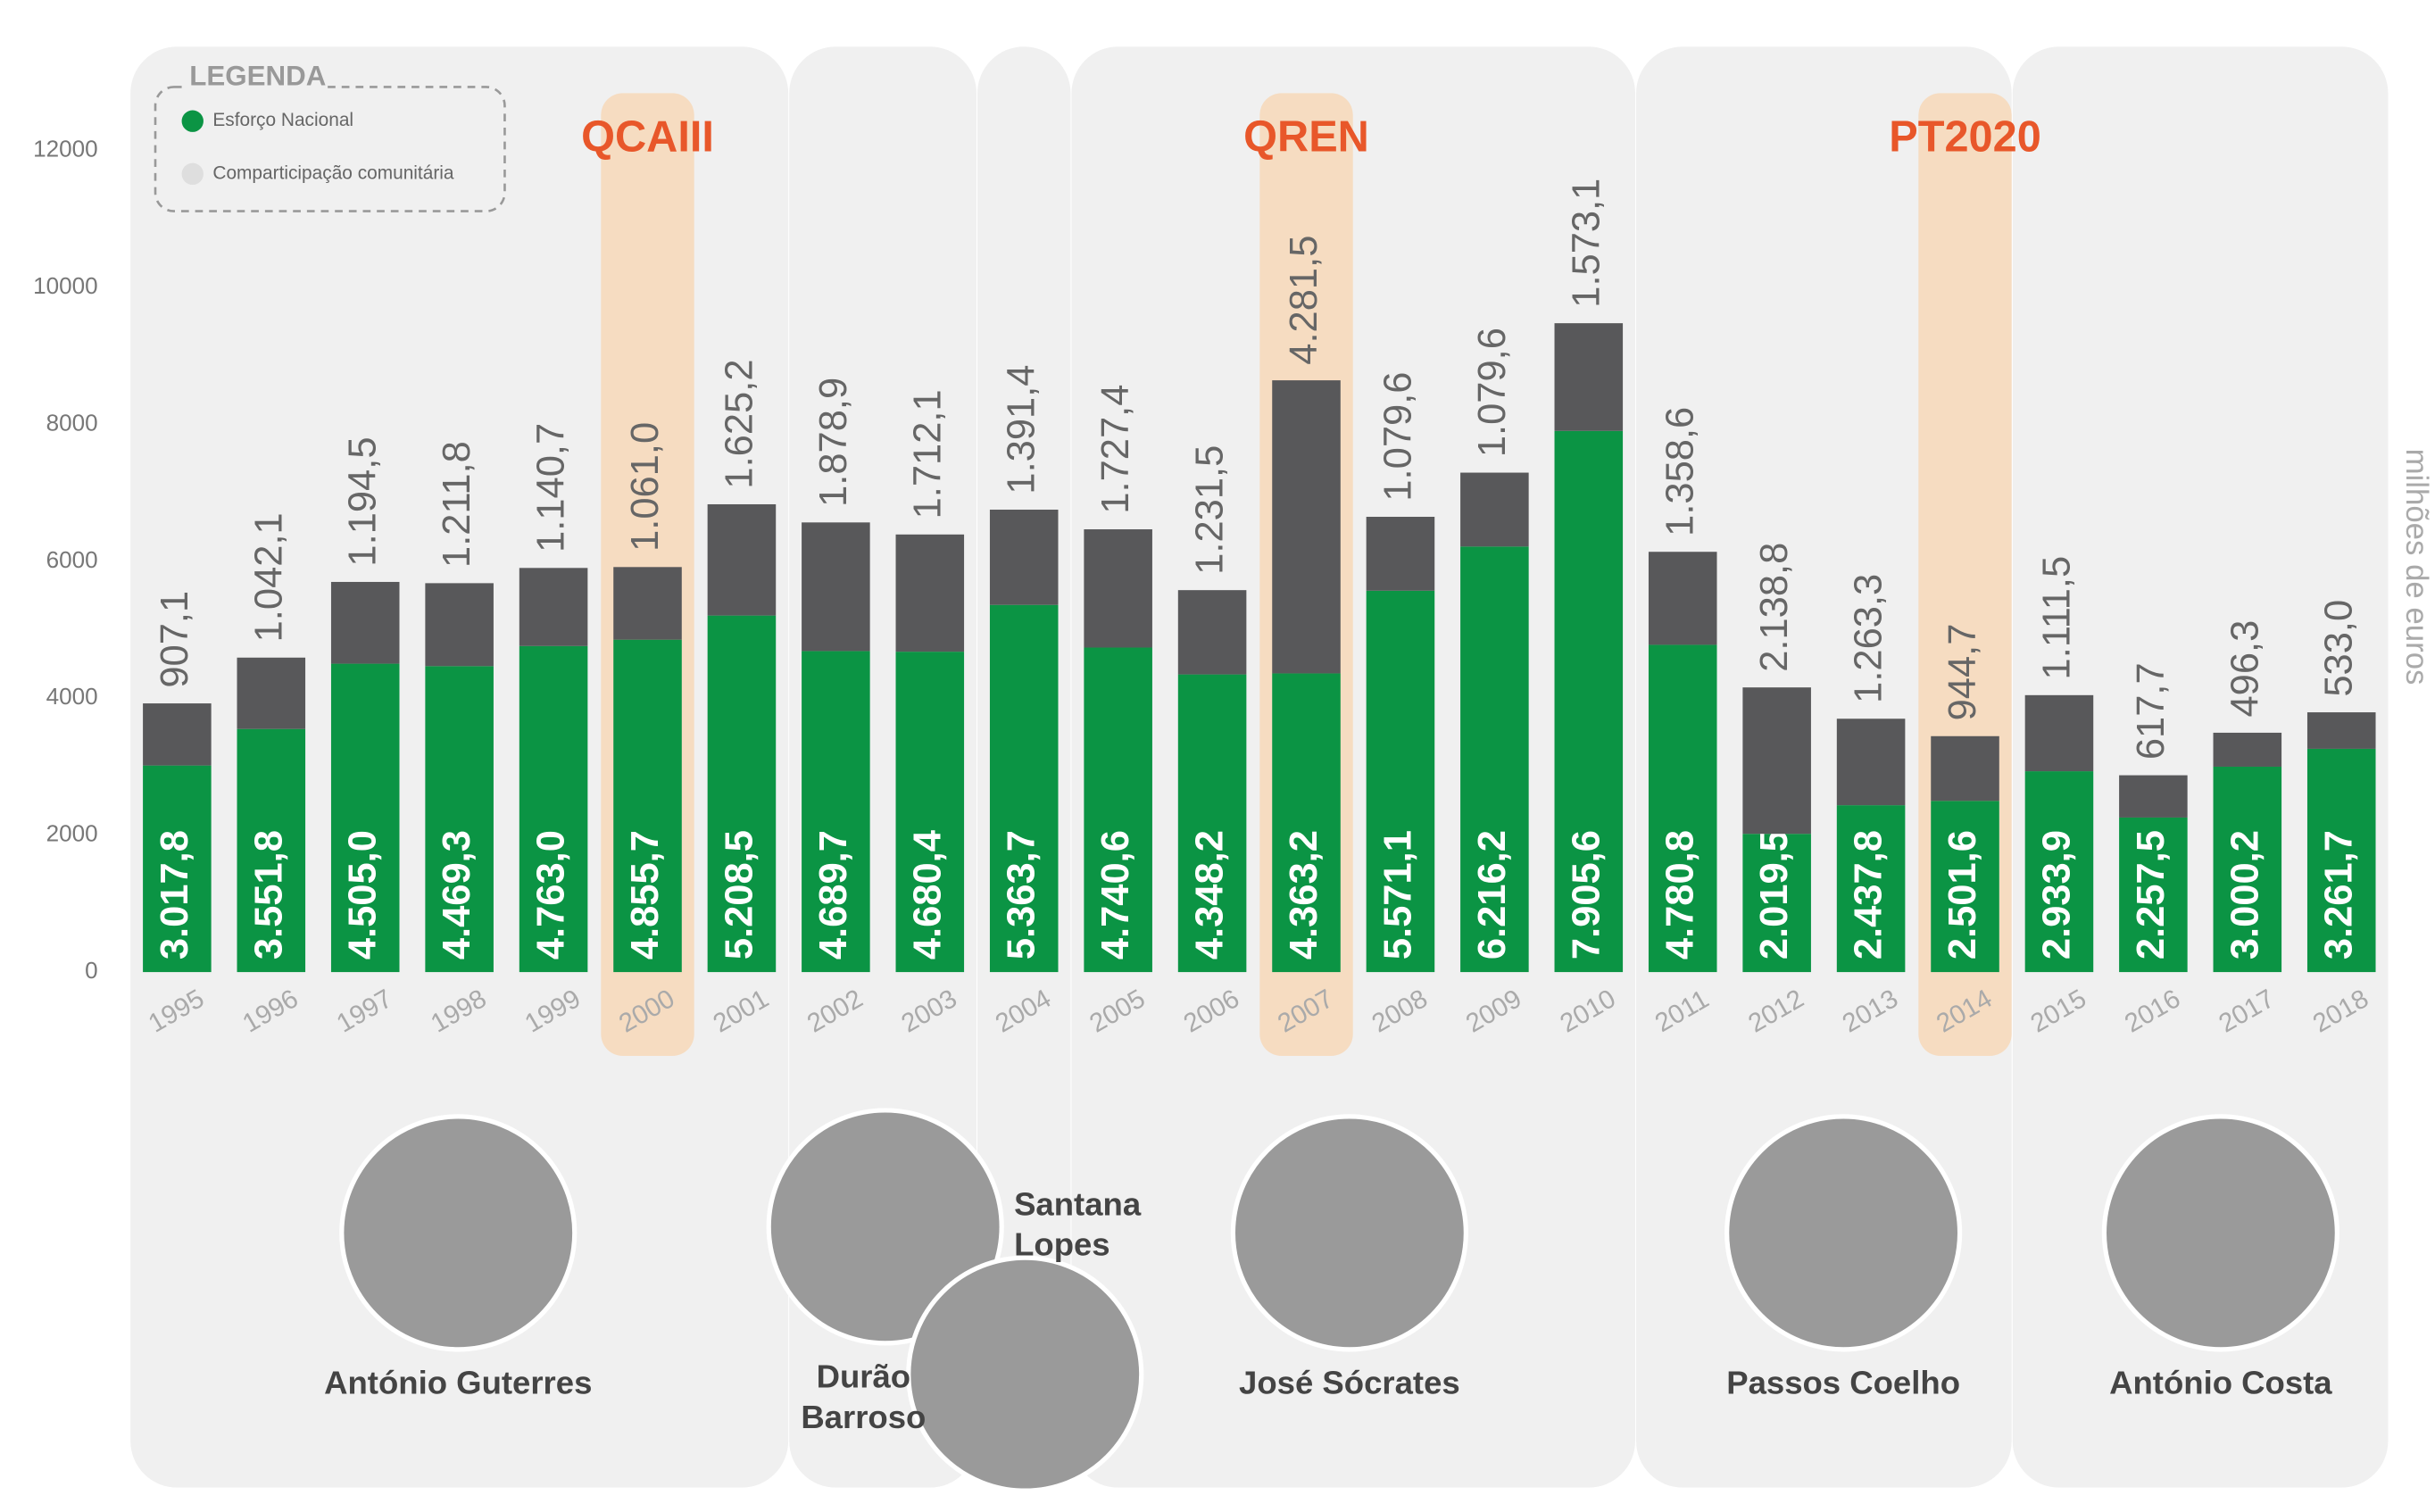 This screenshot has height=1512, width=2435. I want to click on value-label-top: 1.061,0, so click(645, 487).